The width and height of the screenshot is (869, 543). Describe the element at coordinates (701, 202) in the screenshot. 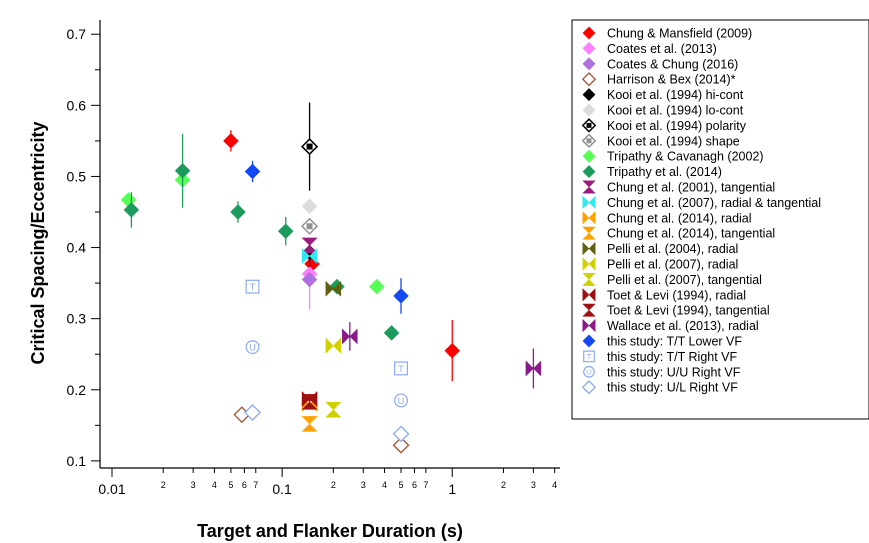

I see `legend-item: Chung et al. (2007), radial & tangential` at that location.